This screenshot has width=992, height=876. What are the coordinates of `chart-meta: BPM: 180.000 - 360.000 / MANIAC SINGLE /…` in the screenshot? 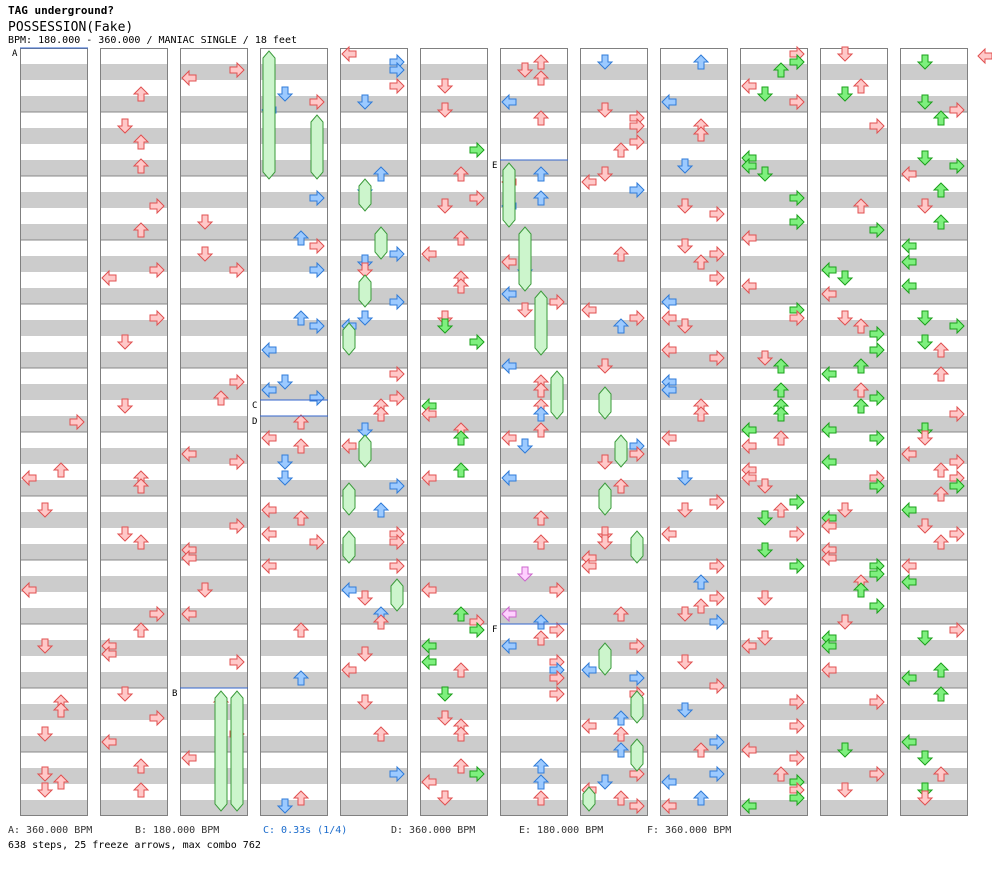 It's located at (152, 40).